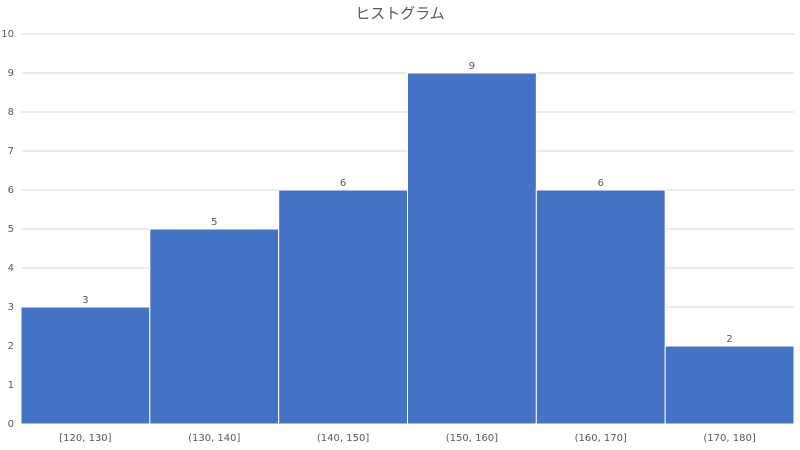 The height and width of the screenshot is (450, 800). I want to click on data-label: 5, so click(214, 222).